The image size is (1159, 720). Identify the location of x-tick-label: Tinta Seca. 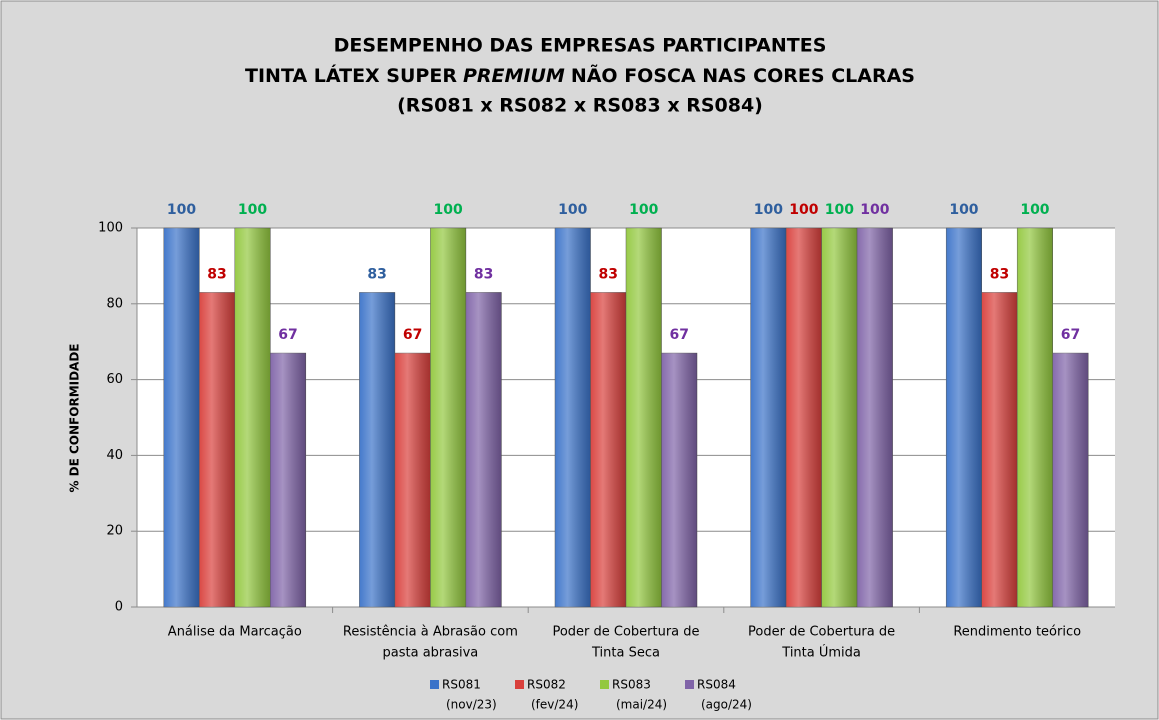
(625, 653).